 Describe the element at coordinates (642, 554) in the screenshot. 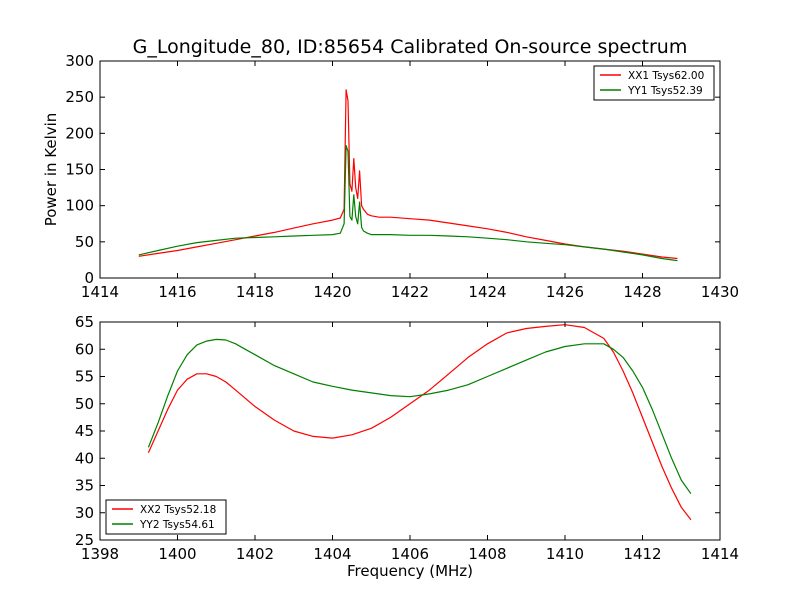

I see `x-tick-label: 1412` at that location.